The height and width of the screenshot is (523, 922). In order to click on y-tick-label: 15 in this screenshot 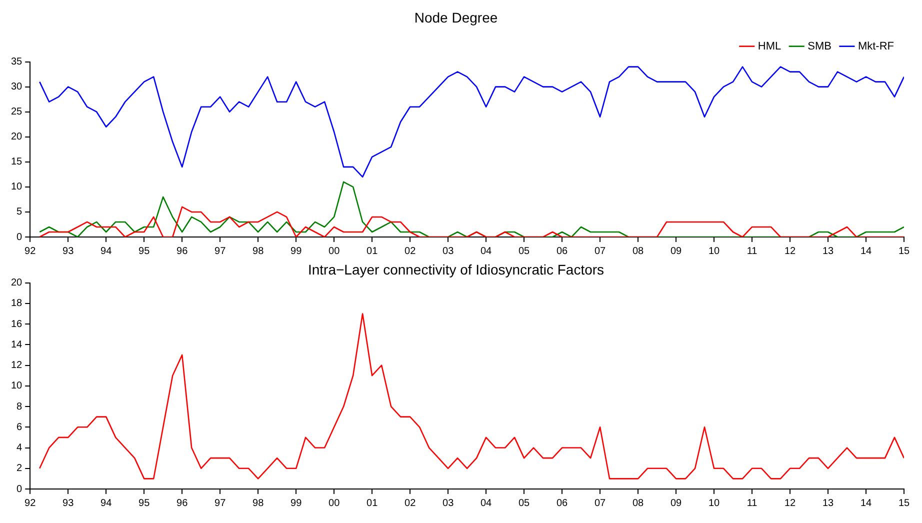, I will do `click(17, 162)`.